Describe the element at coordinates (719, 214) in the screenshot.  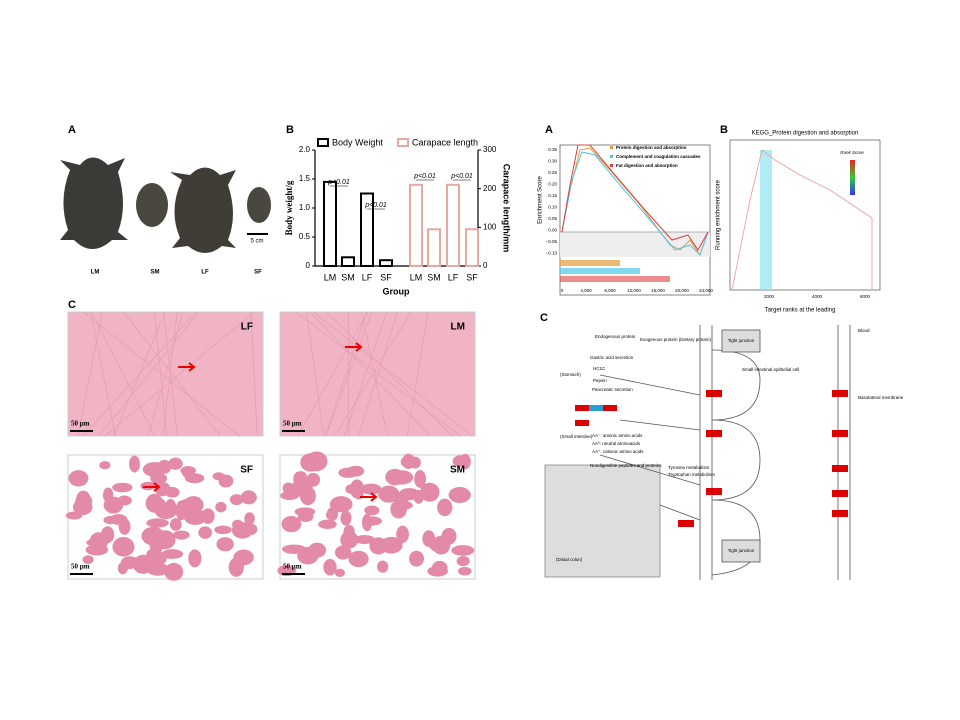
I see `y-label: Running enrichment score` at that location.